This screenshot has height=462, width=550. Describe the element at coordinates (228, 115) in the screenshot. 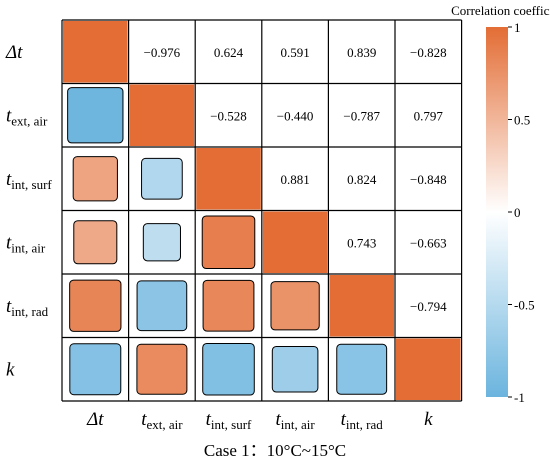

I see `correlation-value-label: −0.528` at that location.